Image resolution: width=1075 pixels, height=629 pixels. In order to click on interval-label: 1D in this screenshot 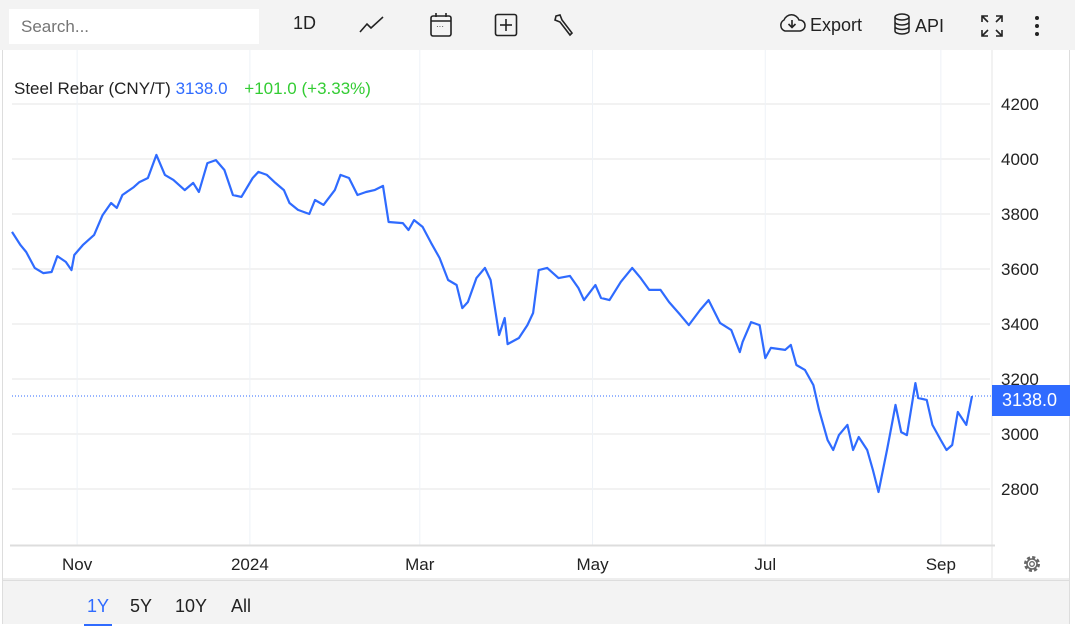, I will do `click(305, 23)`.